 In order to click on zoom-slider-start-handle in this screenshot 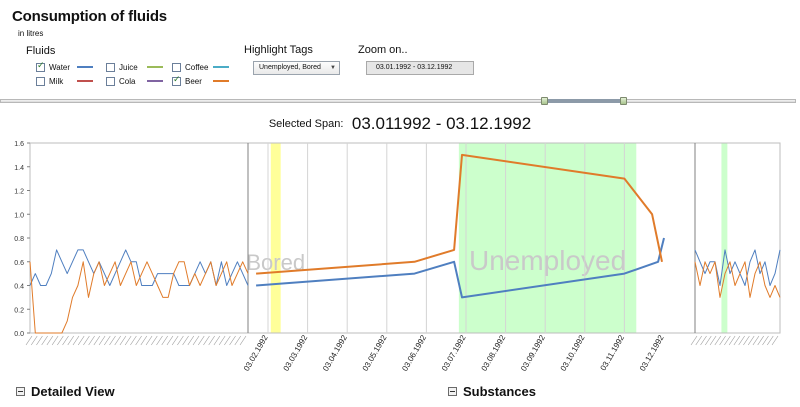, I will do `click(544, 101)`.